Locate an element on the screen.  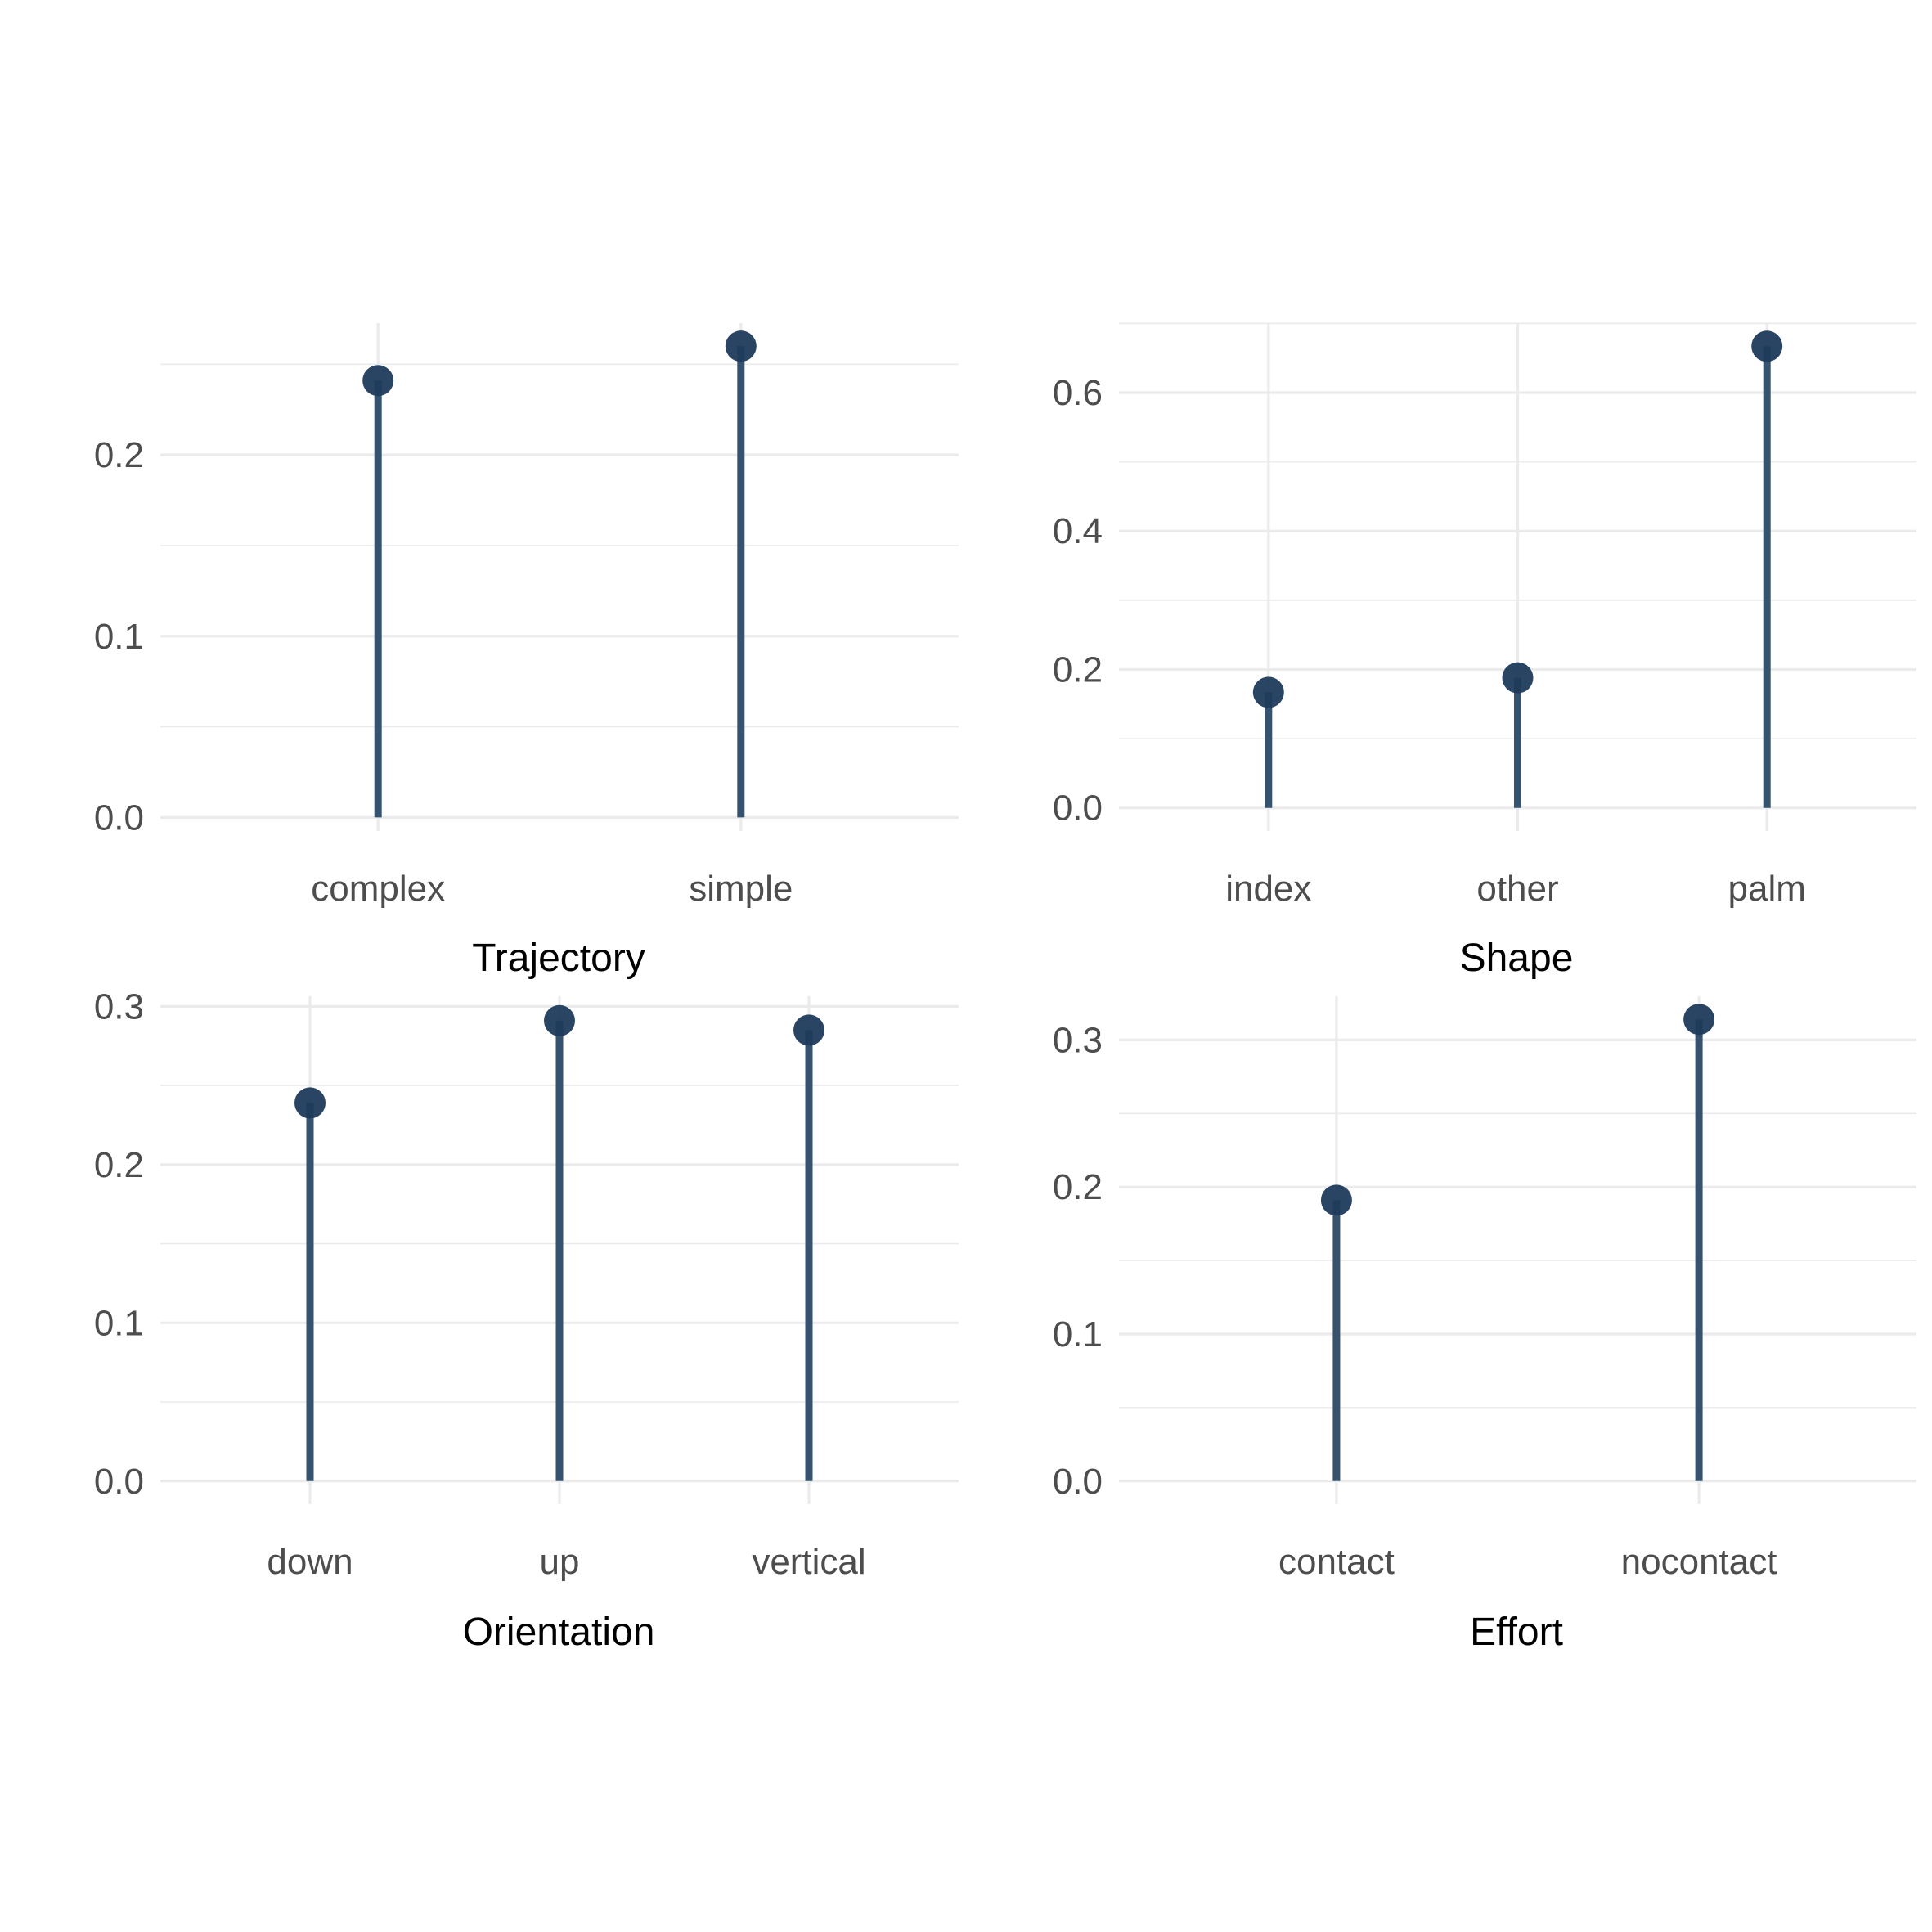
x-tick-label-simple: simple is located at coordinates (741, 889).